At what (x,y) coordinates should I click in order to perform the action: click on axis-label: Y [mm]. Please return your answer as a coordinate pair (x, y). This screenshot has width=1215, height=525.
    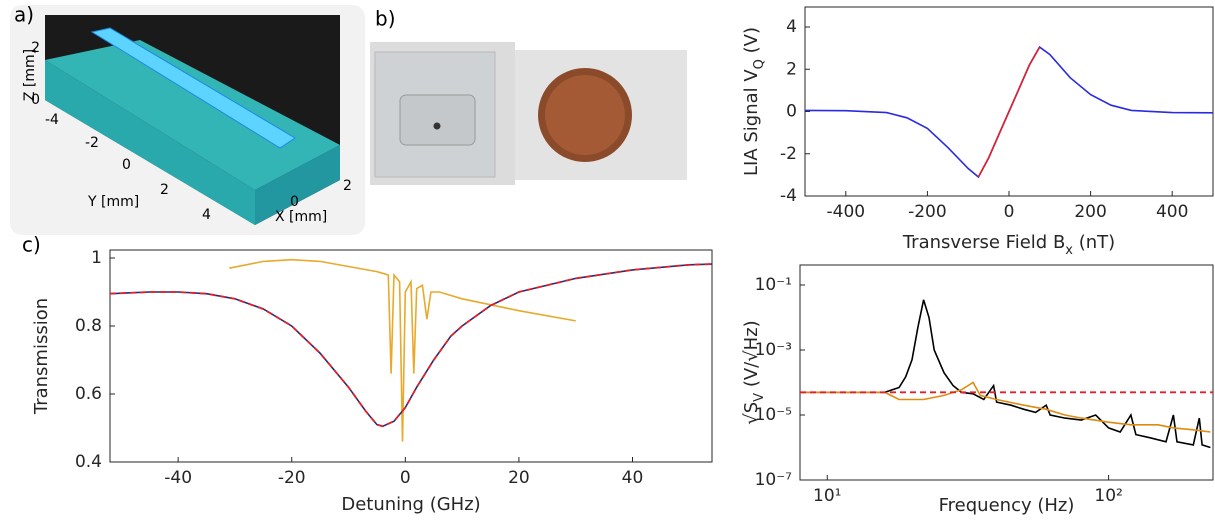
    Looking at the image, I should click on (113, 202).